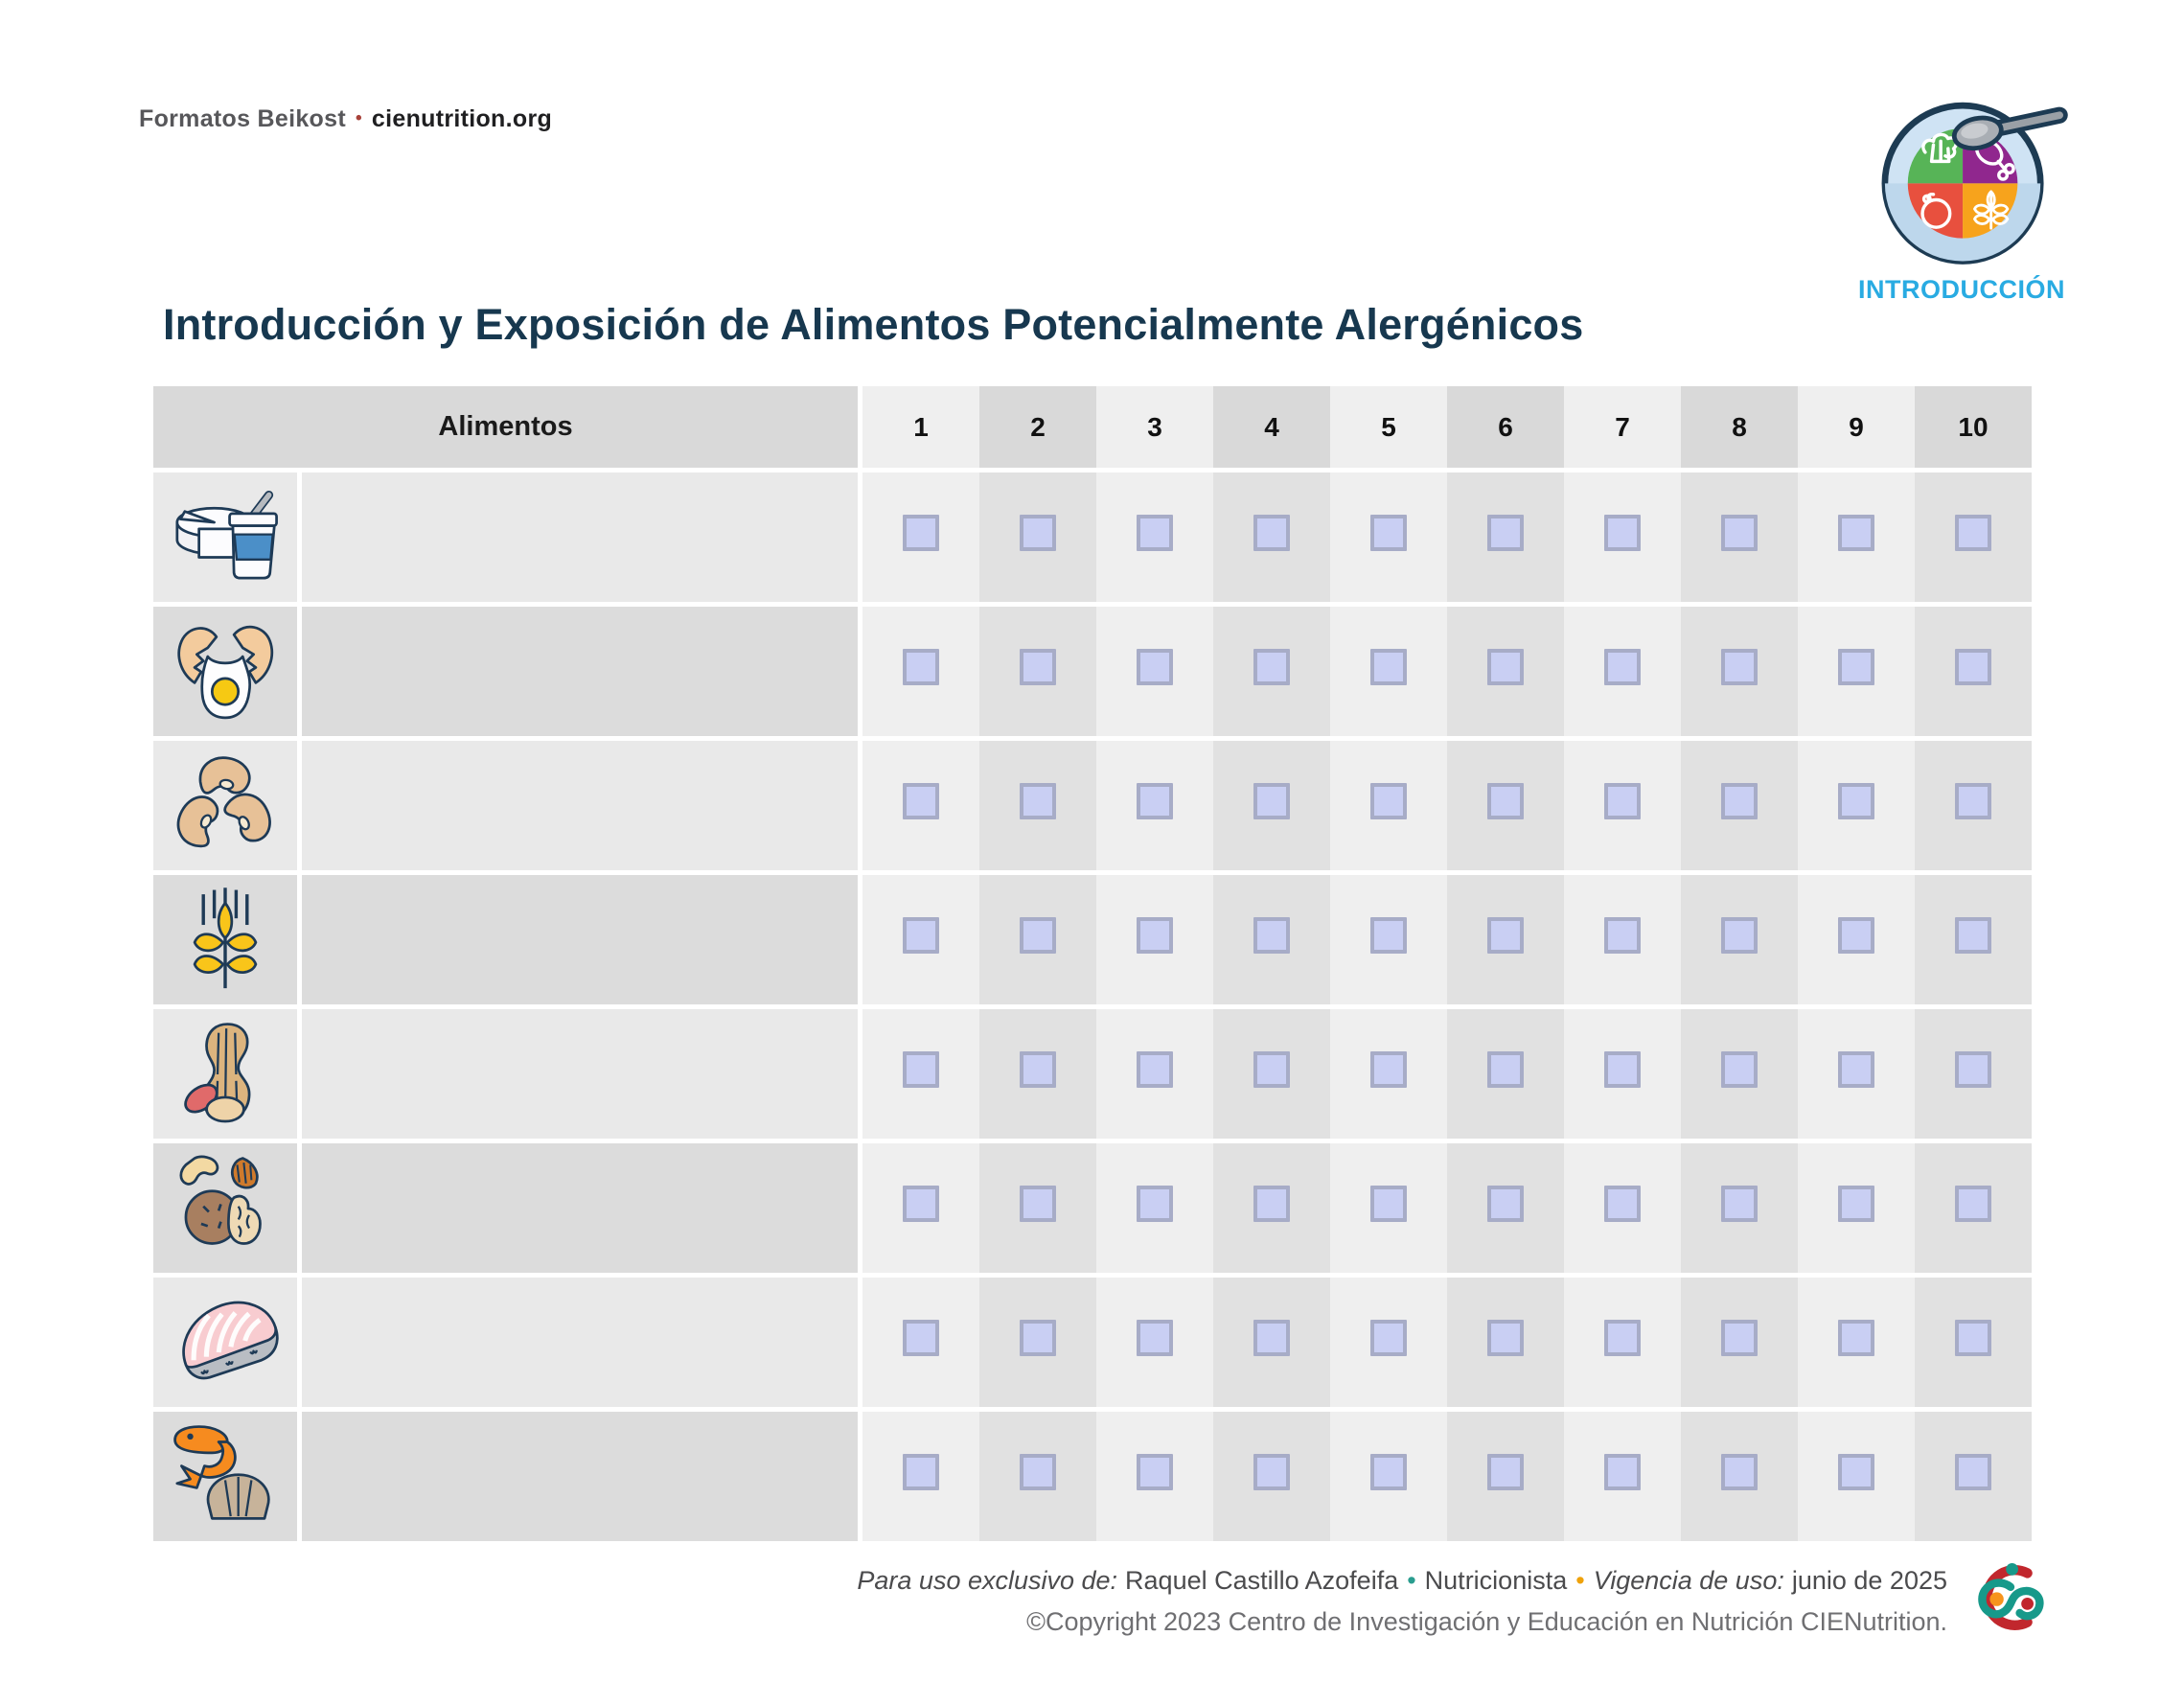 This screenshot has height=1705, width=2184. Describe the element at coordinates (462, 118) in the screenshot. I see `brand-site-link: cienutrition.org` at that location.